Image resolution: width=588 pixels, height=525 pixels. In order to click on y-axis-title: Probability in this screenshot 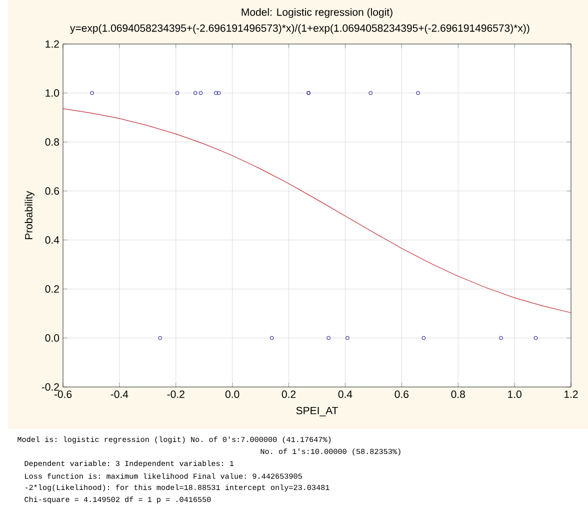, I will do `click(29, 215)`.